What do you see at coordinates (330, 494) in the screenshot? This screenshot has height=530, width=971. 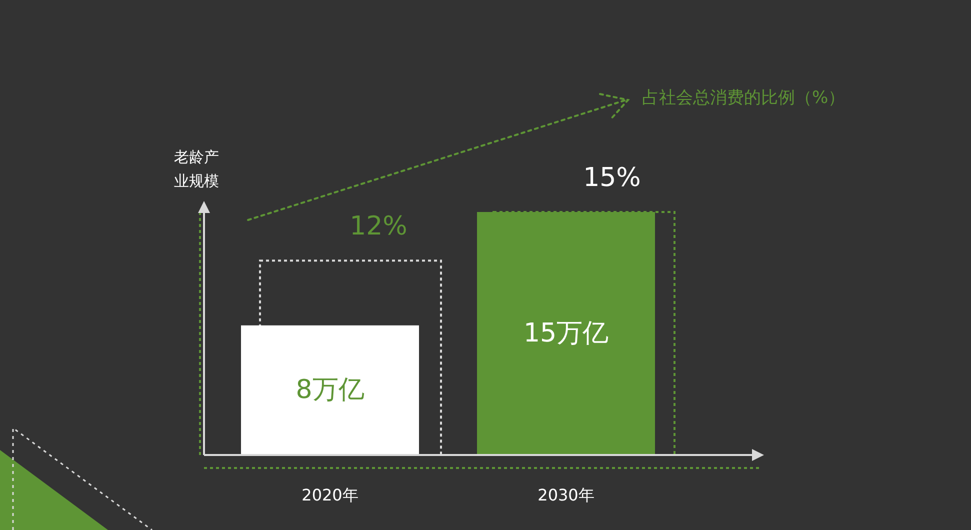 I see `x-tick-label: 2020年` at bounding box center [330, 494].